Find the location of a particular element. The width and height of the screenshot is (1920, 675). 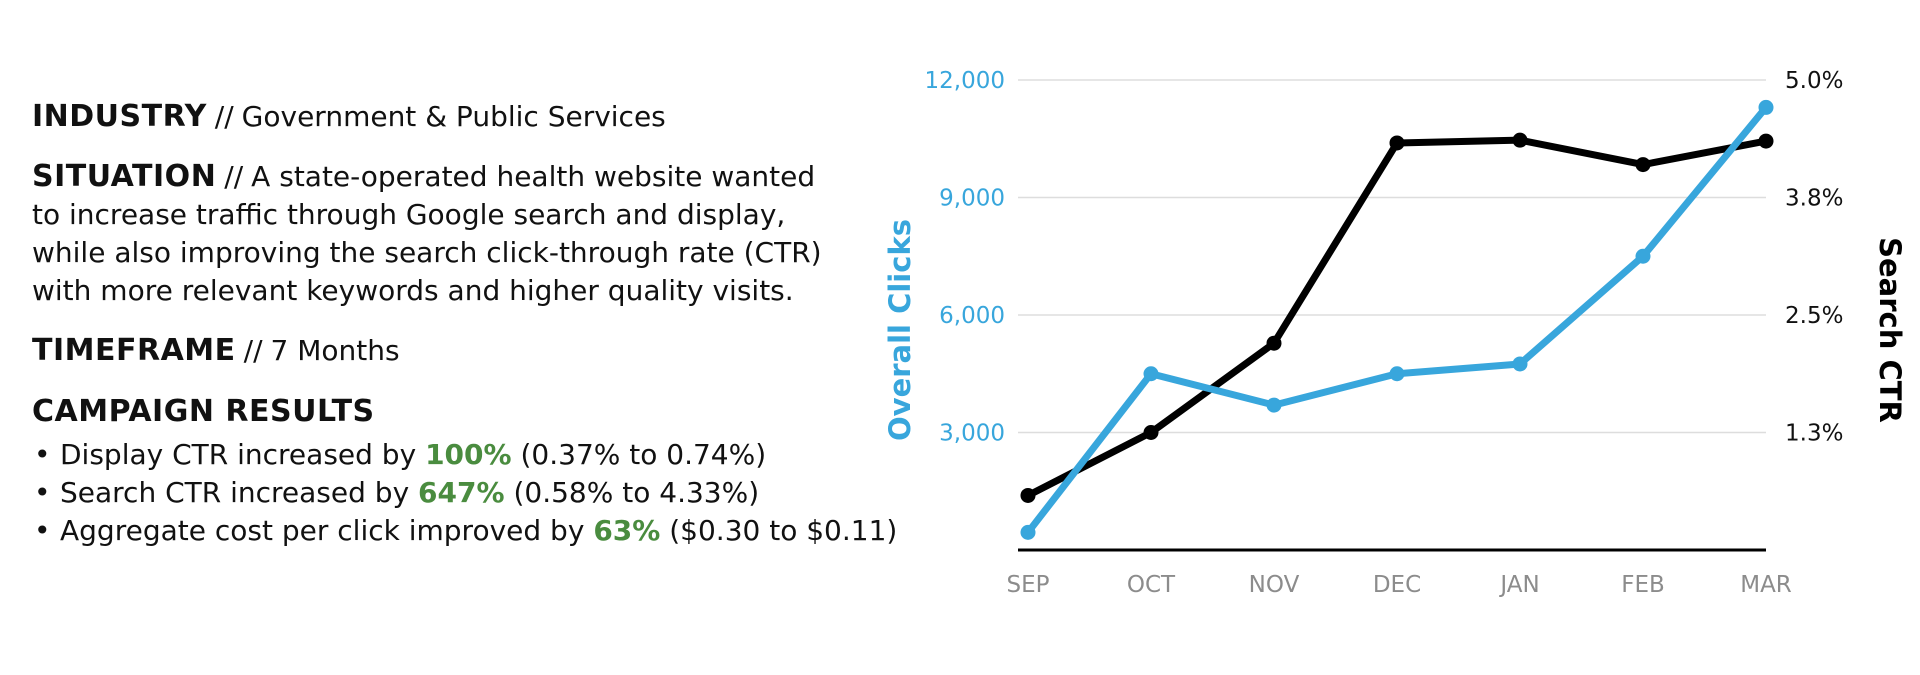

timeframe-text: 7 Months is located at coordinates (335, 350).